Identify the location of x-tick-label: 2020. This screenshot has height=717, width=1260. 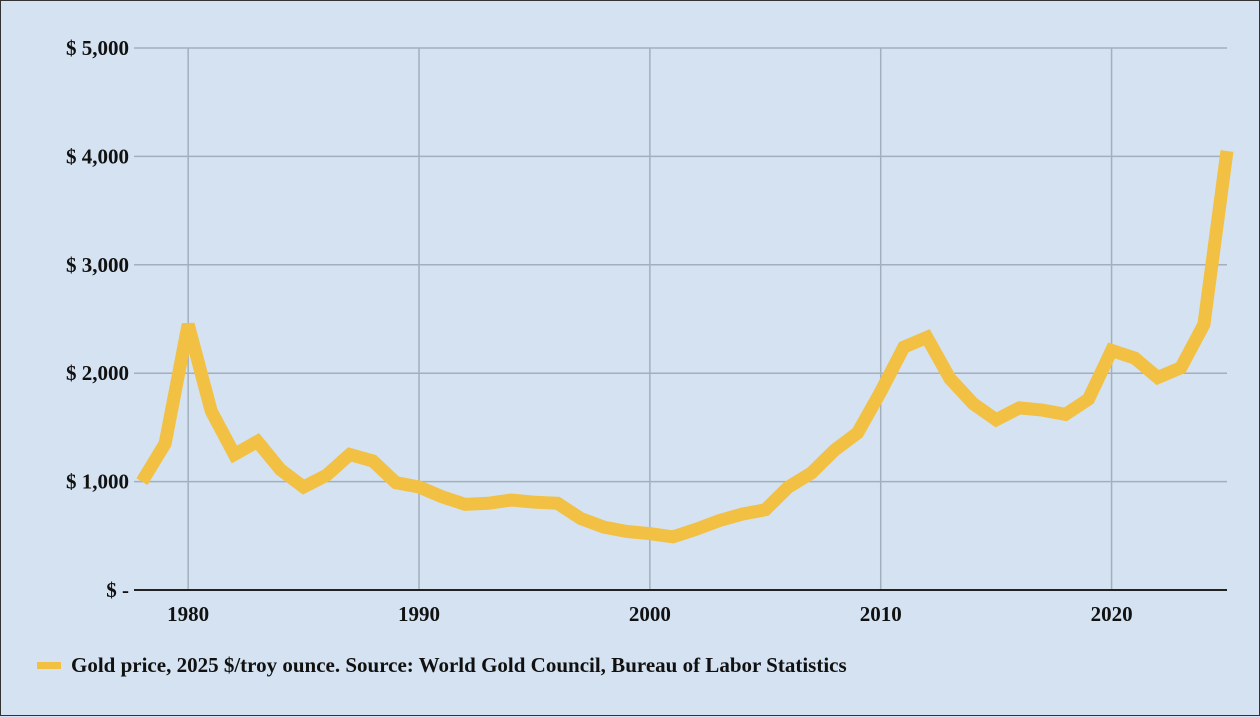
(1112, 614).